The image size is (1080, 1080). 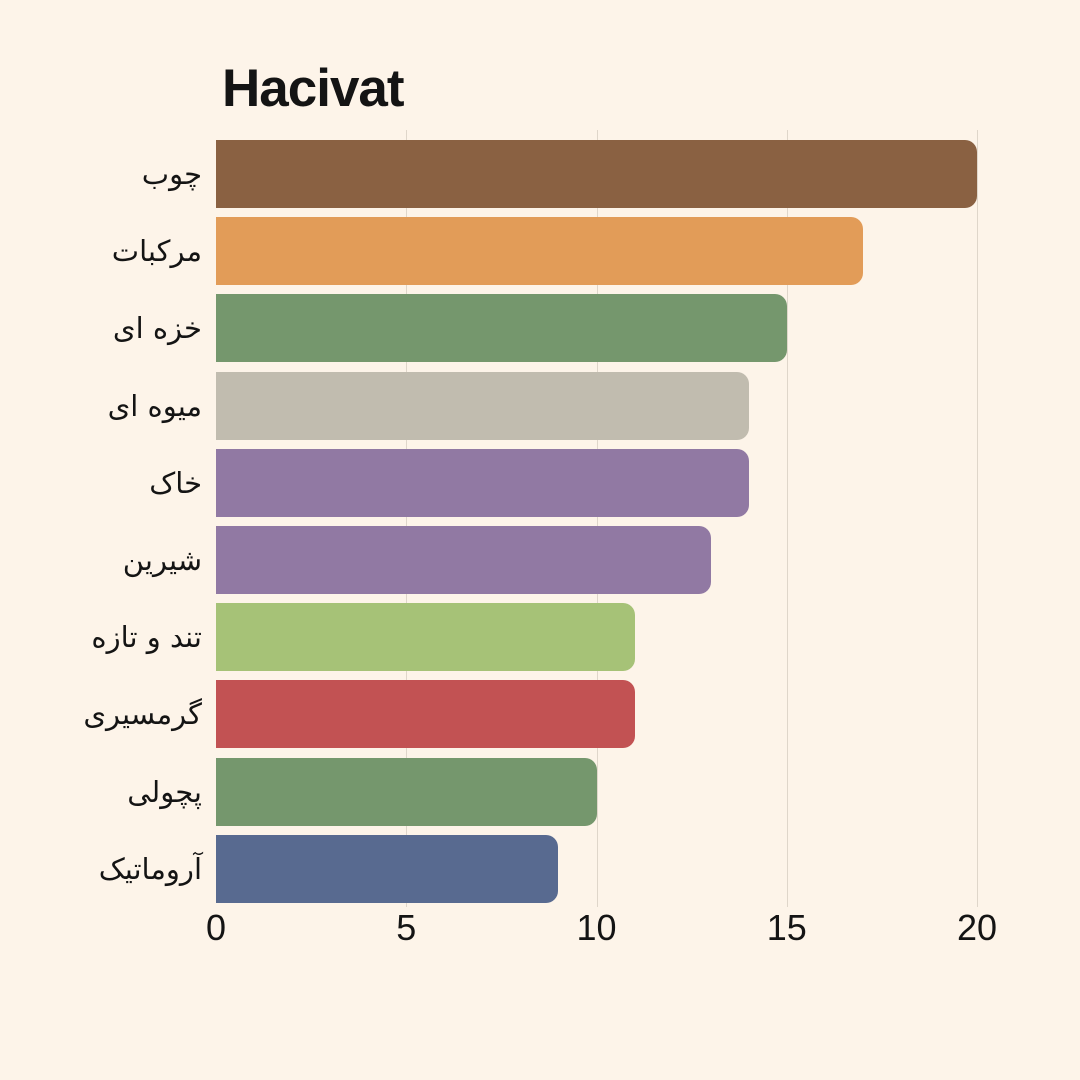 What do you see at coordinates (162, 560) in the screenshot?
I see `y-label-5: شیرین` at bounding box center [162, 560].